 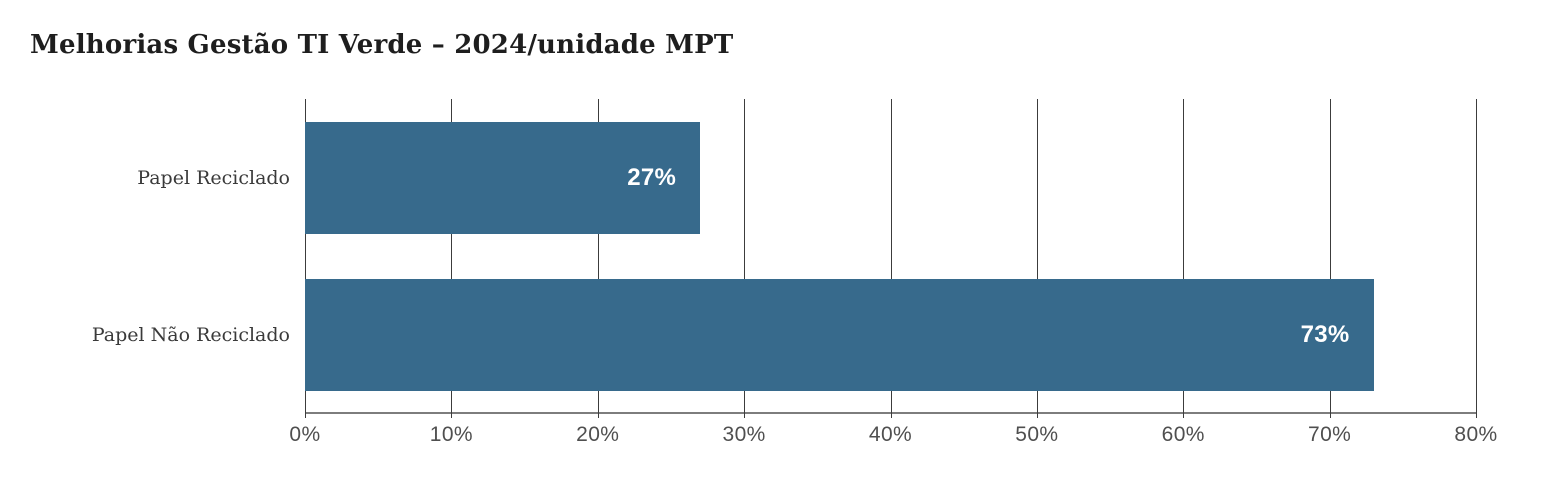 What do you see at coordinates (1330, 434) in the screenshot?
I see `x-axis-tick-label: 70%` at bounding box center [1330, 434].